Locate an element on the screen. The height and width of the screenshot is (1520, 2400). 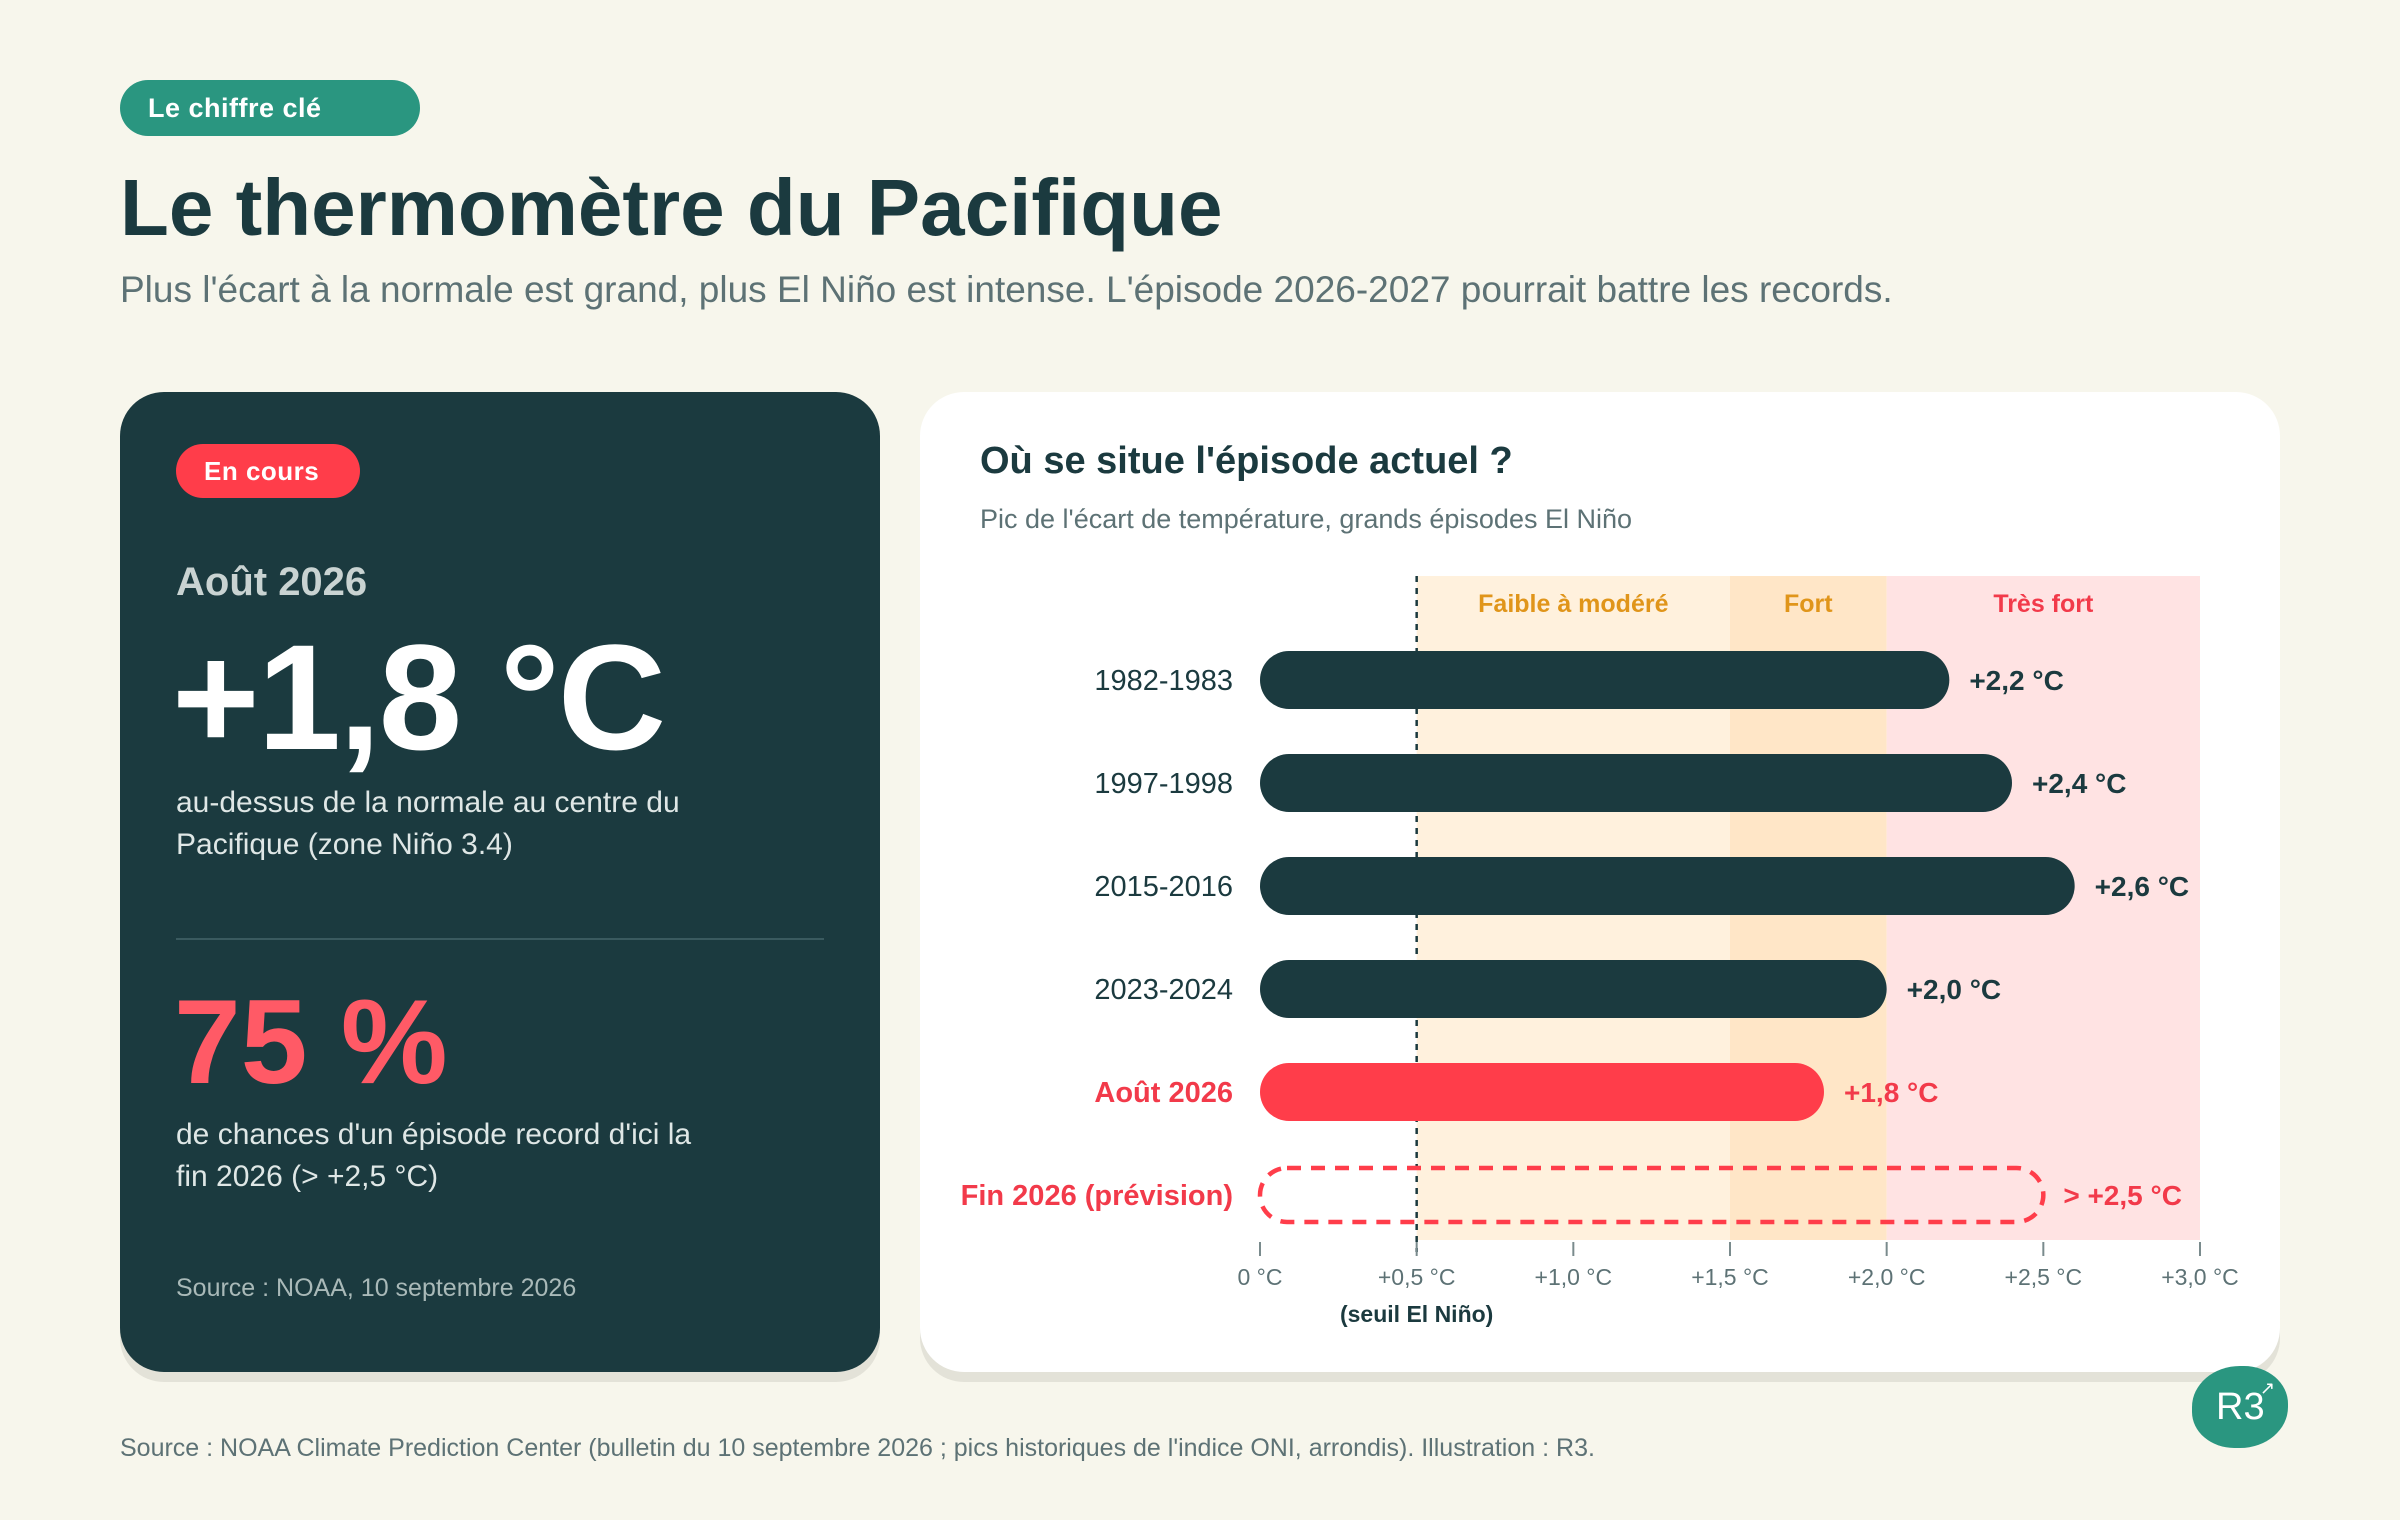
category-label-3: 2023-2024 is located at coordinates (1163, 990).